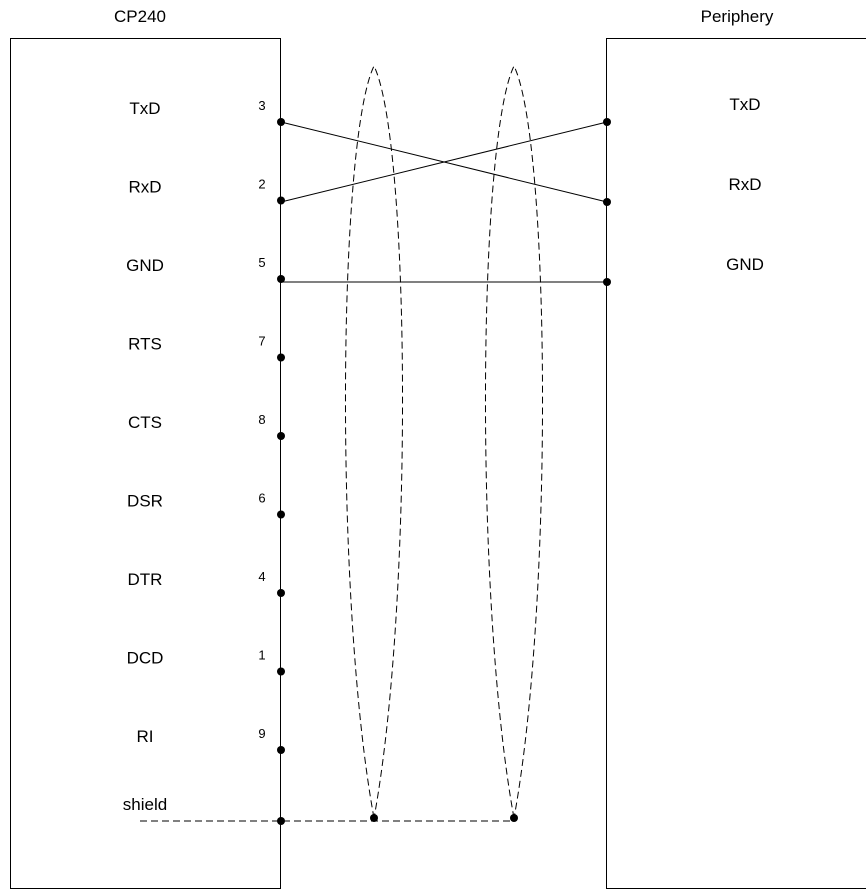 This screenshot has width=866, height=890. What do you see at coordinates (144, 108) in the screenshot?
I see `signal-label-txd: TxD` at bounding box center [144, 108].